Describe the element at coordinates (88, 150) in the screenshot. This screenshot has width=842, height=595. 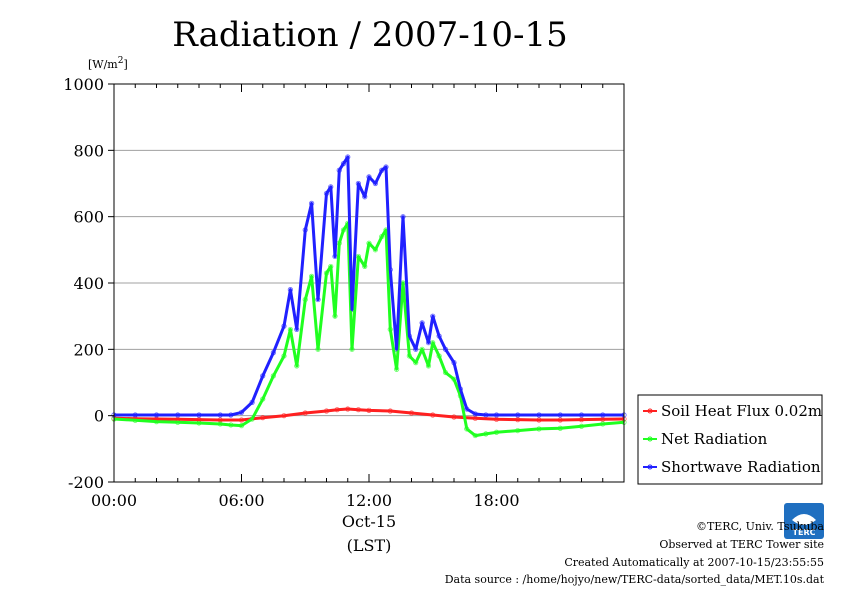
I see `y-tick-label: 800` at that location.